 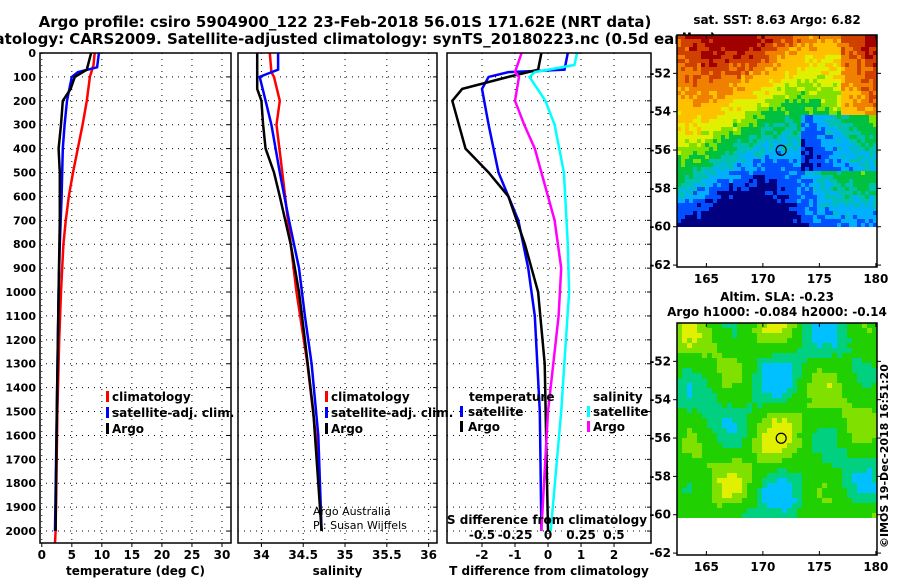 What do you see at coordinates (781, 150) in the screenshot?
I see `profile-location-marker` at bounding box center [781, 150].